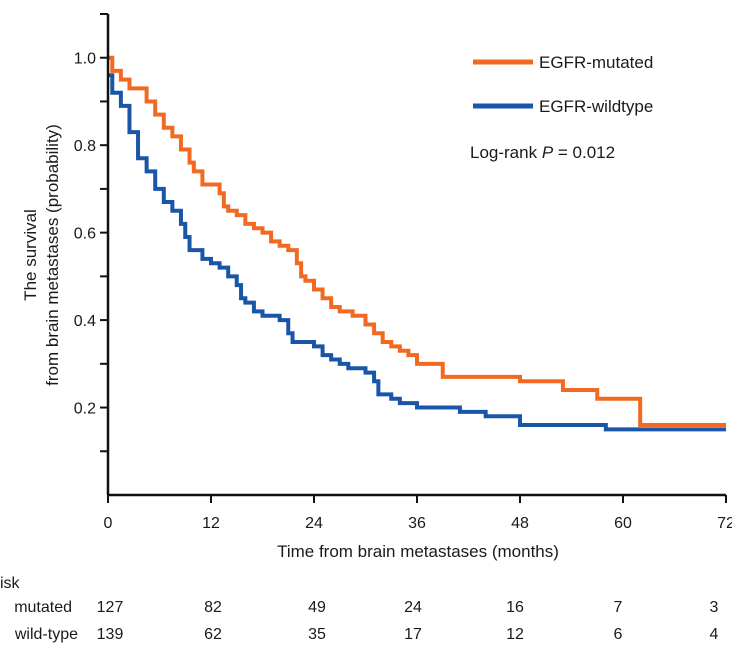 The height and width of the screenshot is (646, 732). What do you see at coordinates (515, 607) in the screenshot?
I see `risk-value: 16` at bounding box center [515, 607].